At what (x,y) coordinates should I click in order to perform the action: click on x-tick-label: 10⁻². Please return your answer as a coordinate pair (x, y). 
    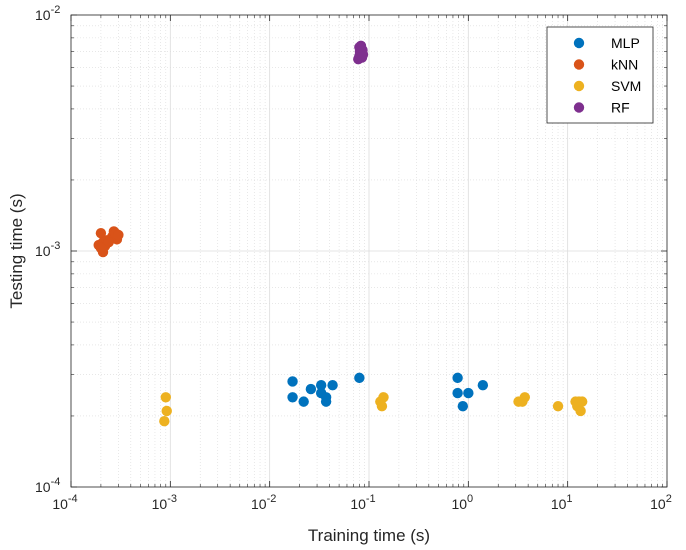
    Looking at the image, I should click on (263, 502).